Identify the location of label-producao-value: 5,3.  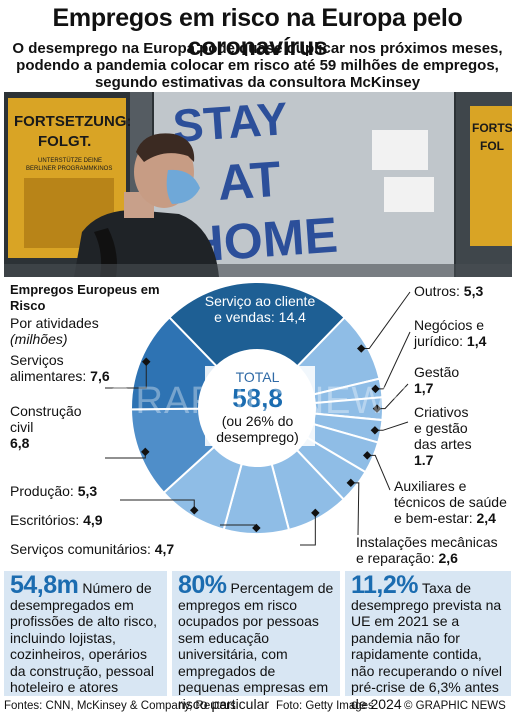
(87, 491).